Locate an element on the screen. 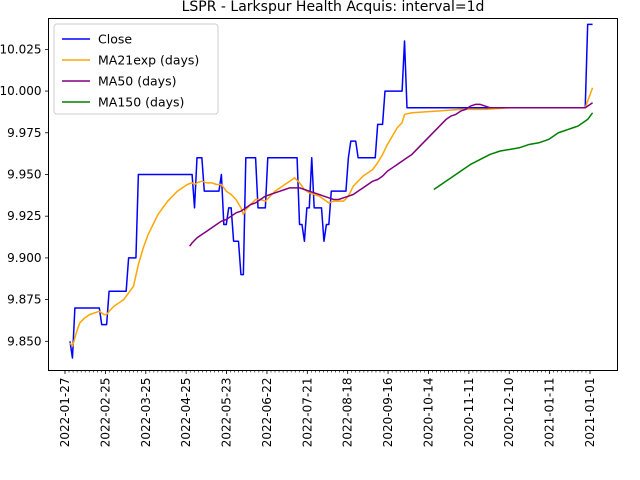 This screenshot has width=640, height=480. y-tick-label: 9.925 is located at coordinates (24, 216).